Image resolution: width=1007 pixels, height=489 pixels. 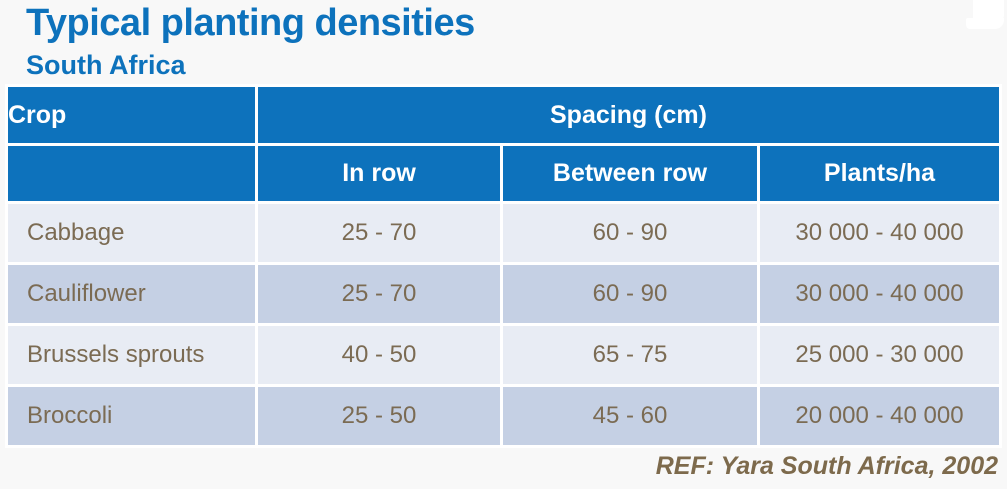 What do you see at coordinates (131, 355) in the screenshot?
I see `crop-name: Brussels sprouts` at bounding box center [131, 355].